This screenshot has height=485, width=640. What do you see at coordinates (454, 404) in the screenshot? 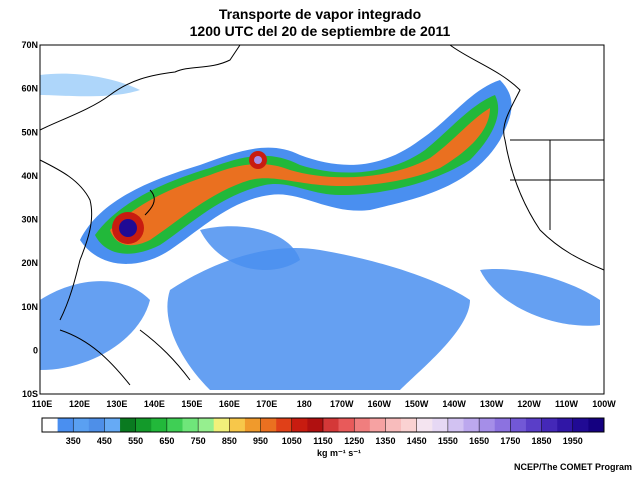
I see `lon-label: 140W` at bounding box center [454, 404].